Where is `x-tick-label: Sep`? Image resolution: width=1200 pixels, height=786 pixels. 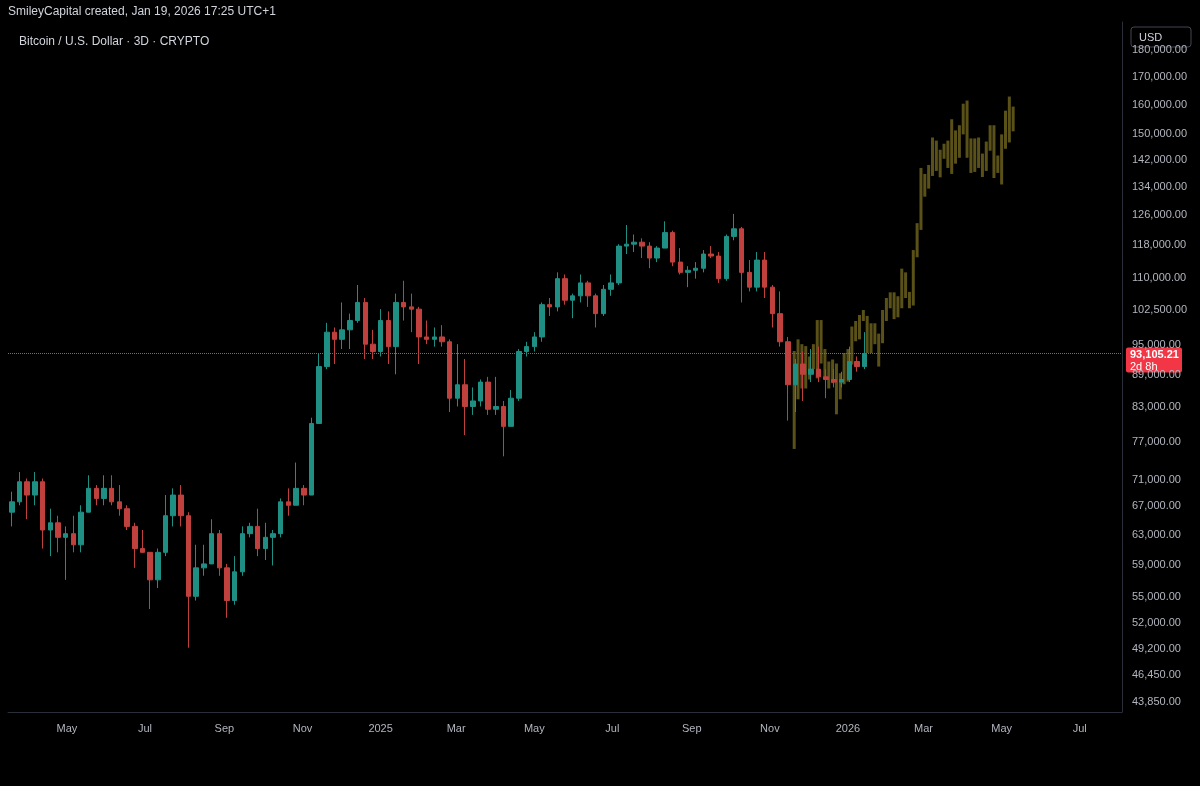
x-tick-label: Sep is located at coordinates (691, 727).